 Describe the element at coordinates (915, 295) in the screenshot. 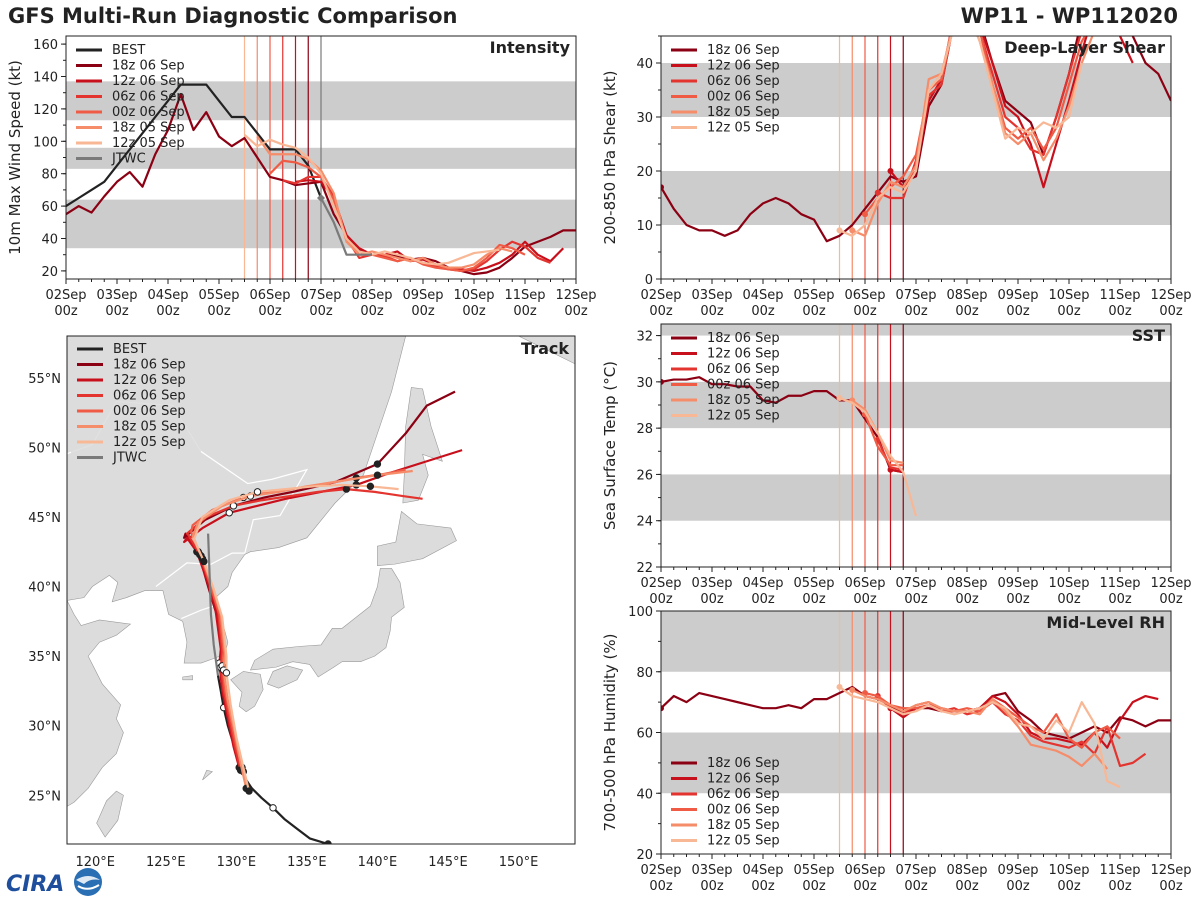

I see `shear-xtick-date: 07Sep` at that location.